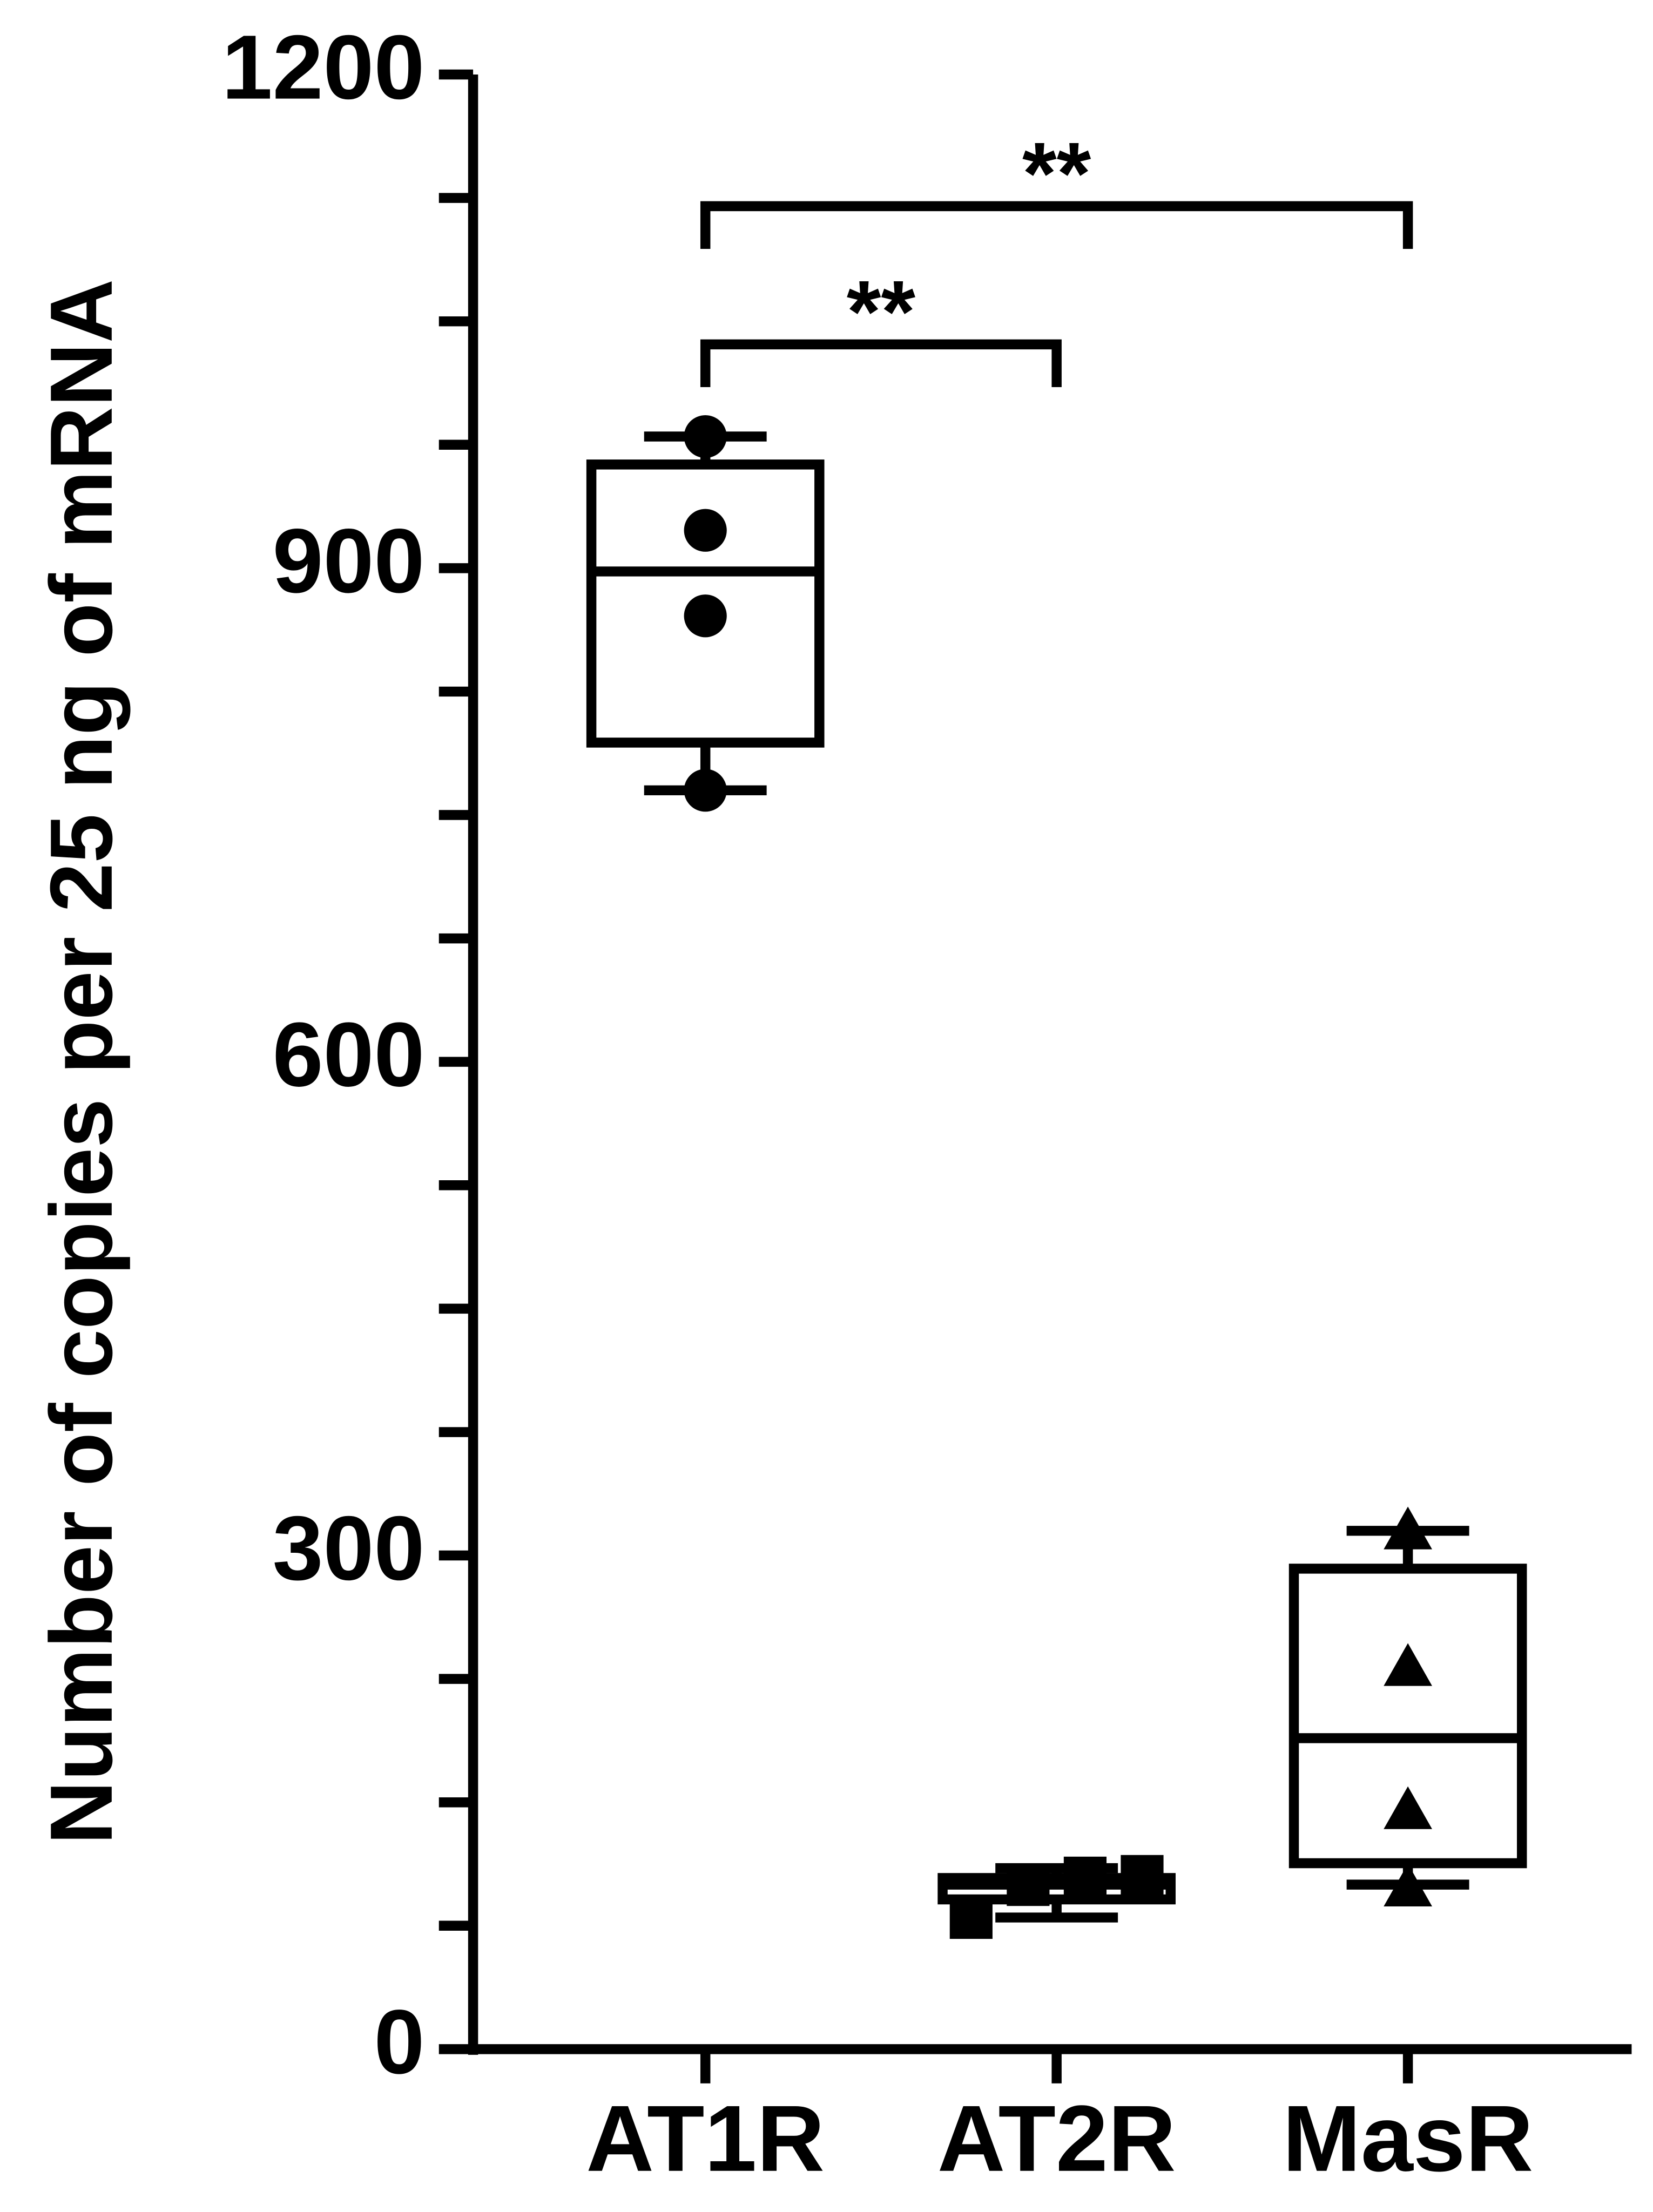 The image size is (1653, 2212). I want to click on x-tick-label: AT2R, so click(1056, 2138).